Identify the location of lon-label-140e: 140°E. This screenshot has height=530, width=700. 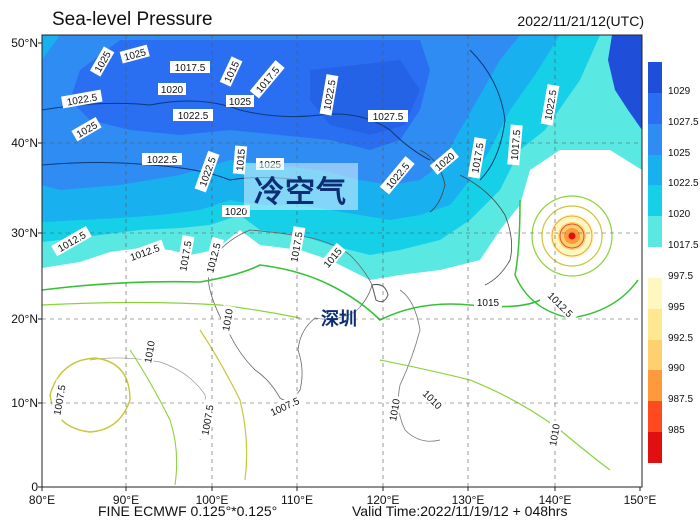
(555, 500).